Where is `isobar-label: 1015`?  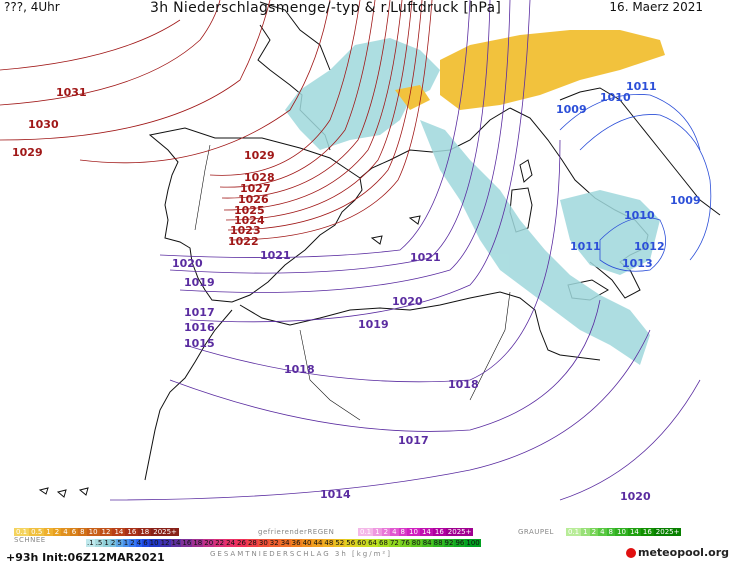 isobar-label: 1015 is located at coordinates (199, 343).